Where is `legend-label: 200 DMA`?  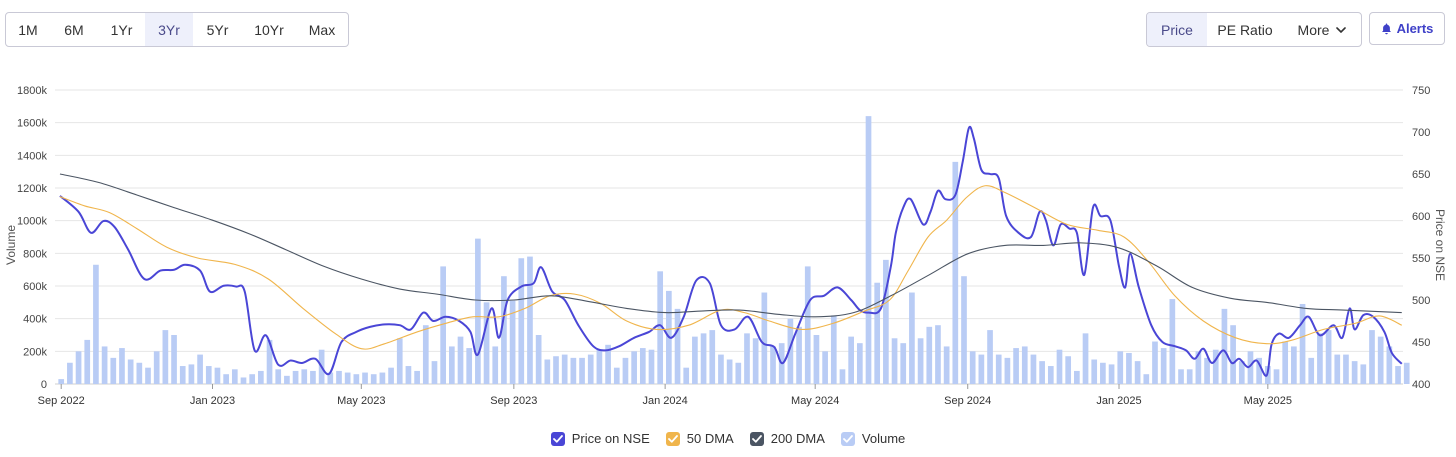
legend-label: 200 DMA is located at coordinates (797, 438).